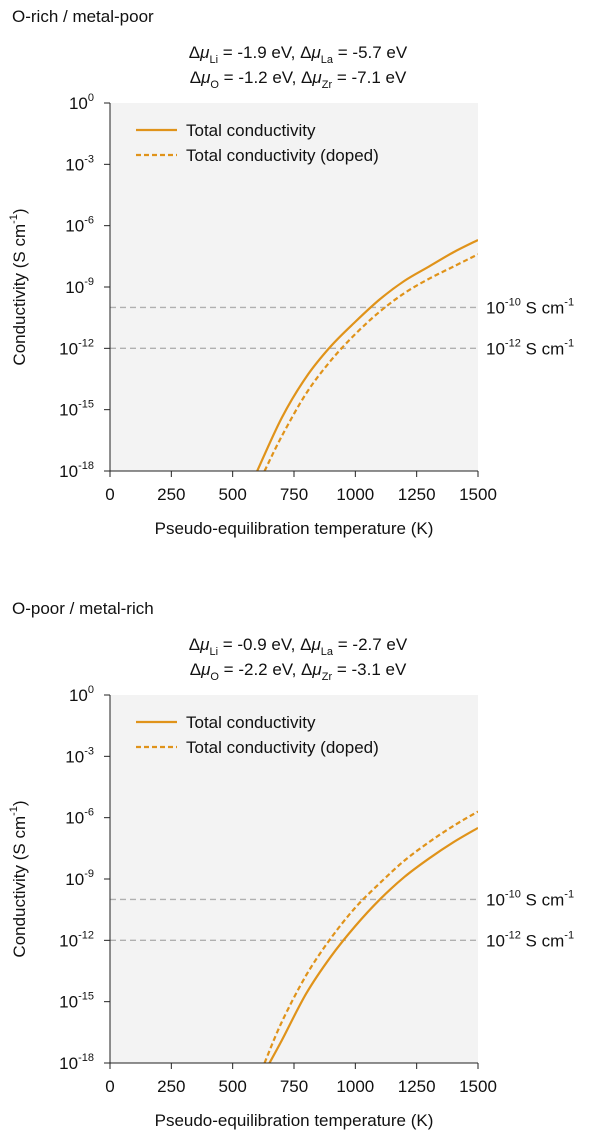 This screenshot has height=1135, width=589. I want to click on y-tick-label: 10⁰, so click(81, 102).